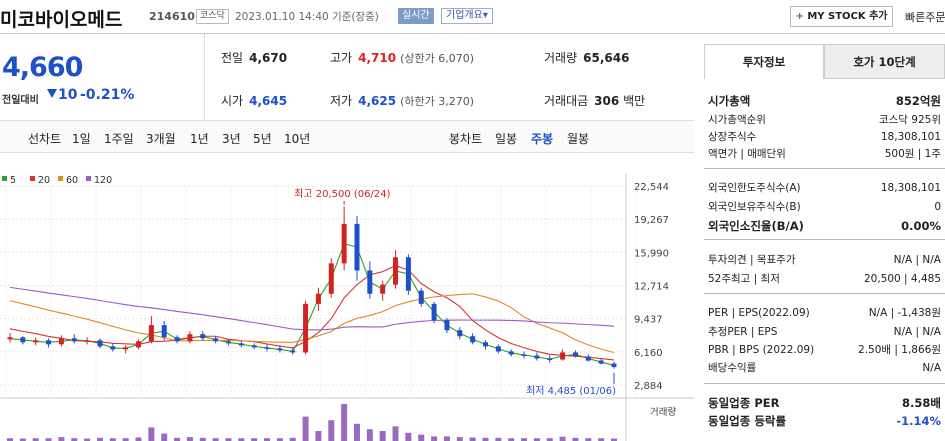 This screenshot has width=945, height=441. I want to click on info-row: 액면가 | 매매단위 500원 | 1주, so click(824, 154).